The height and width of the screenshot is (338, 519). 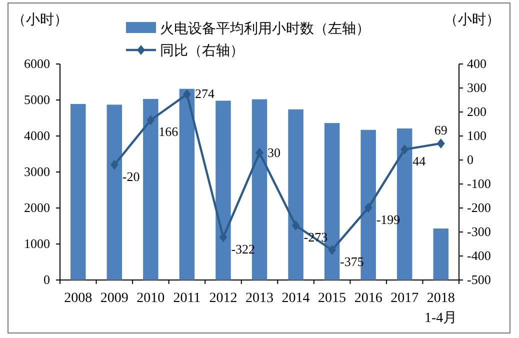 What do you see at coordinates (470, 159) in the screenshot?
I see `y2-tick-label: 0` at bounding box center [470, 159].